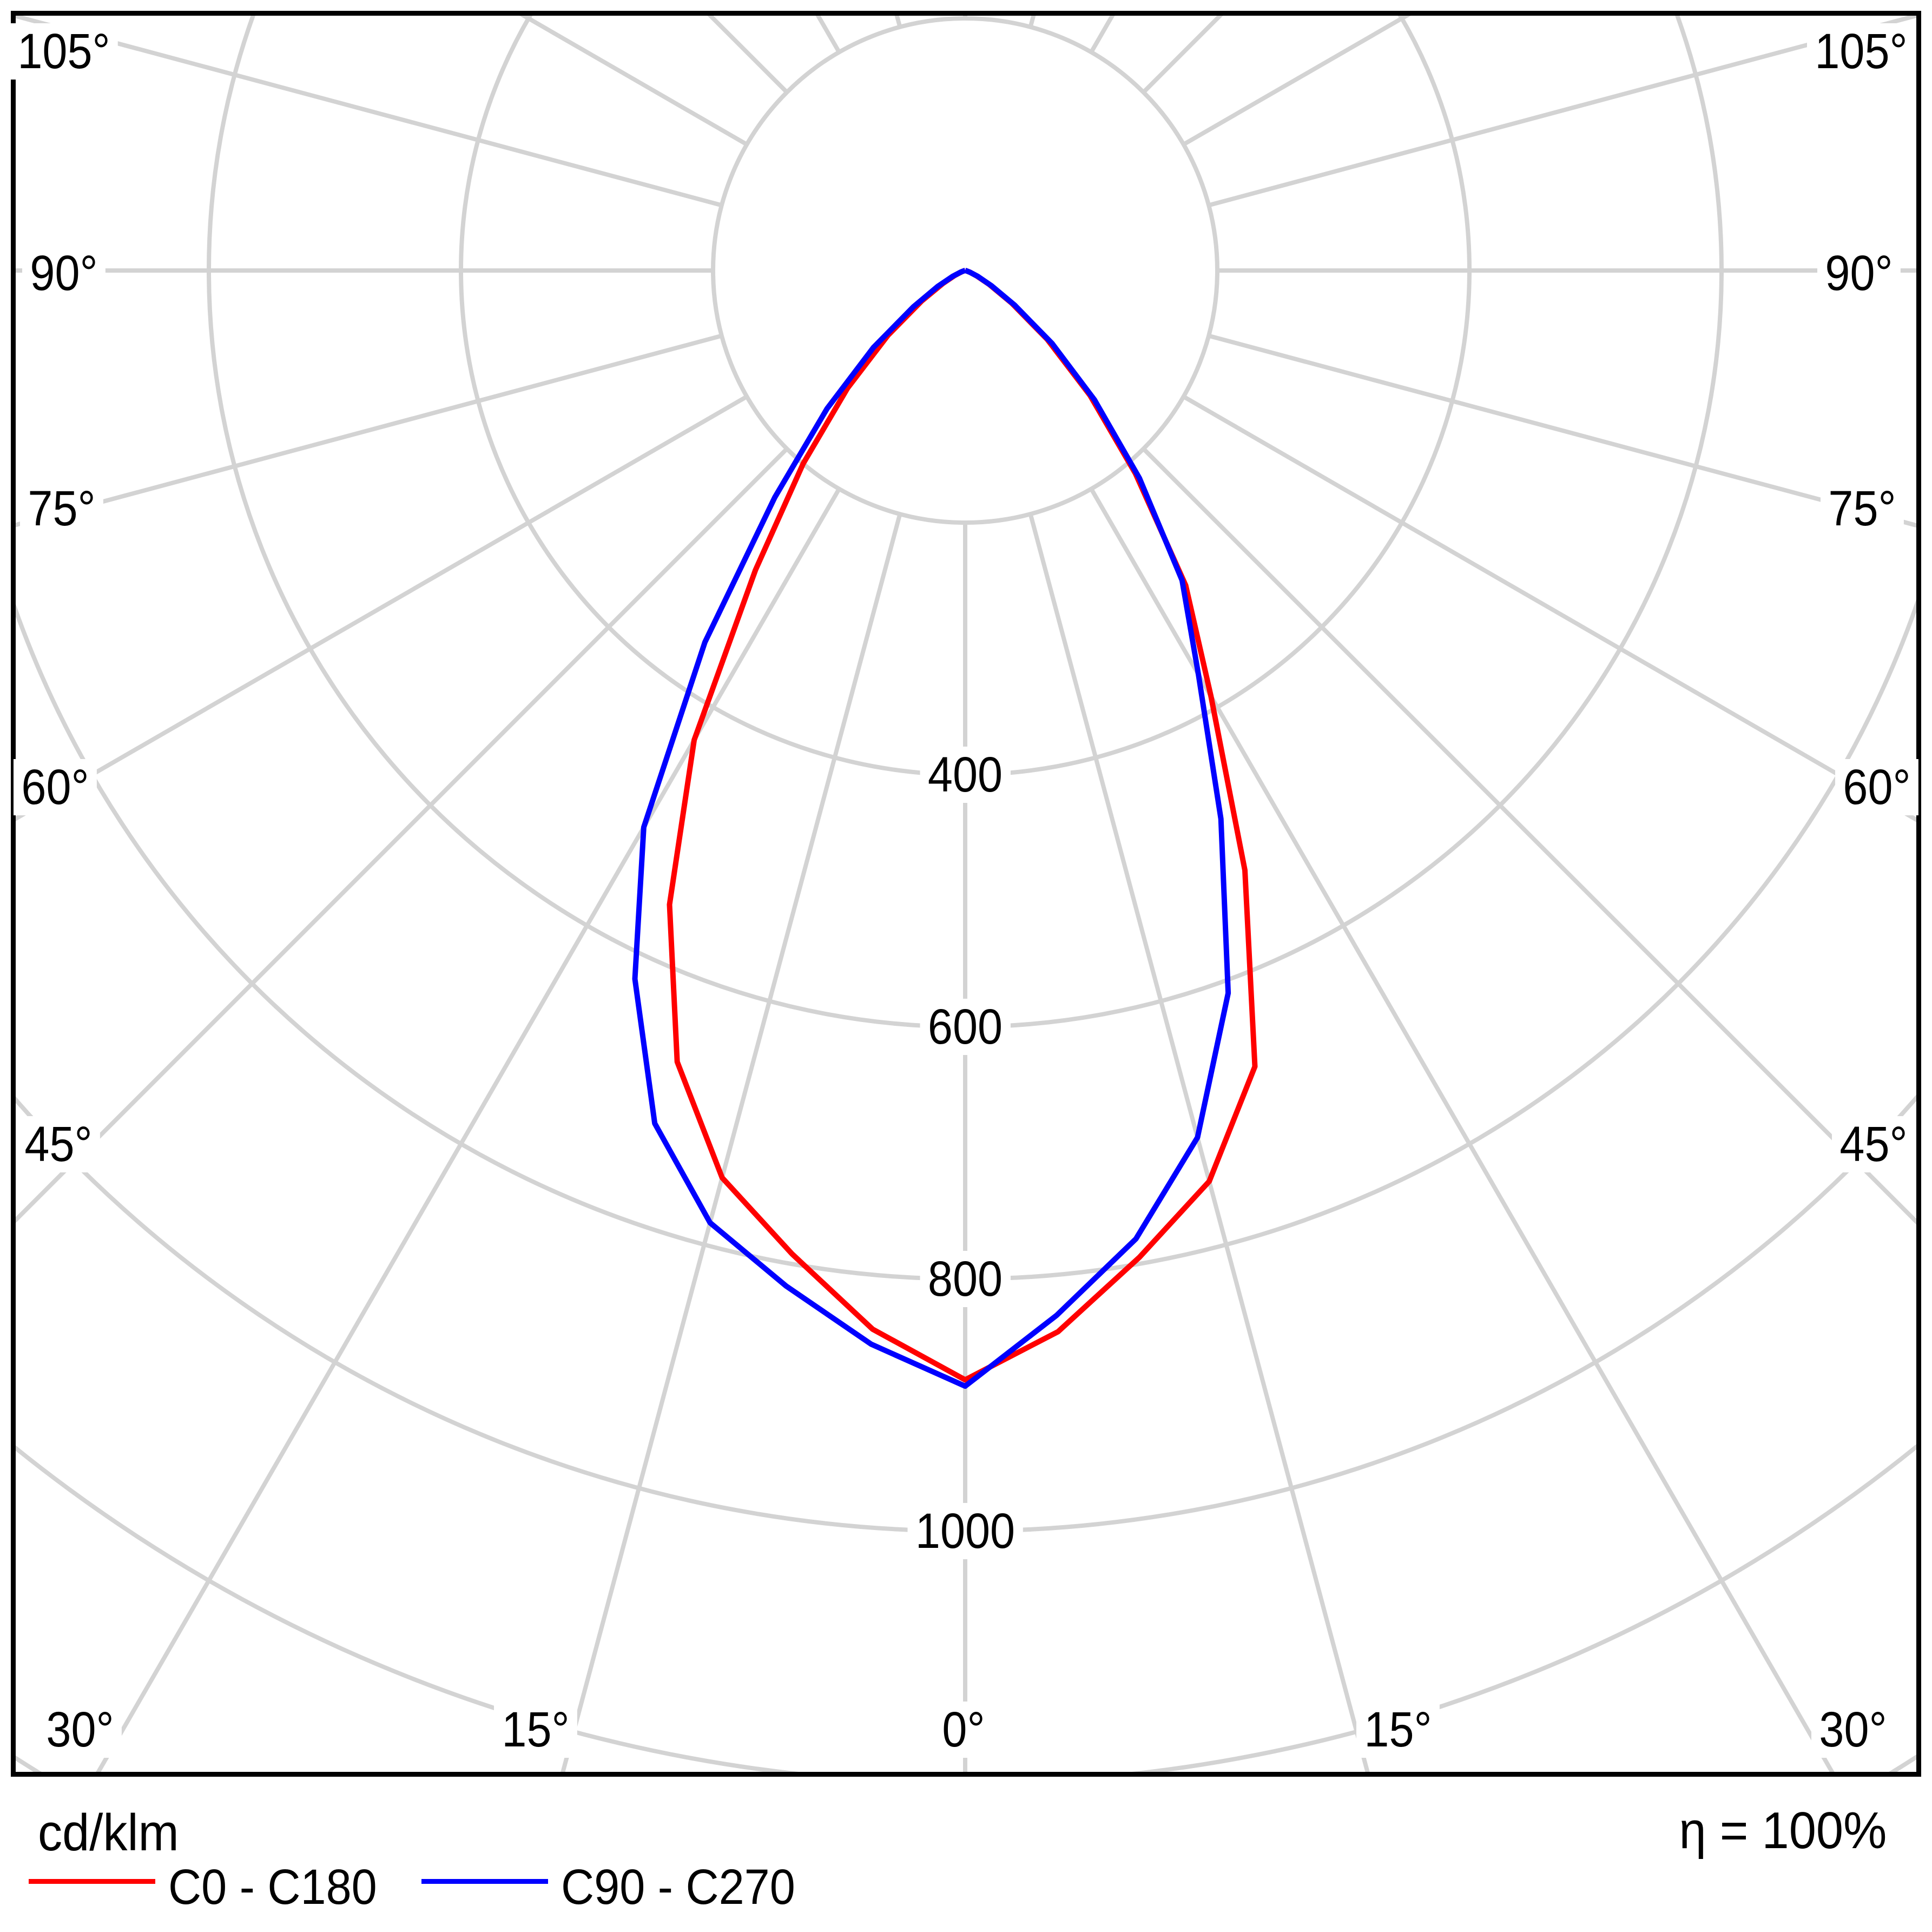 The width and height of the screenshot is (1932, 1932). Describe the element at coordinates (633, 81) in the screenshot. I see `grid-radial-240deg` at that location.